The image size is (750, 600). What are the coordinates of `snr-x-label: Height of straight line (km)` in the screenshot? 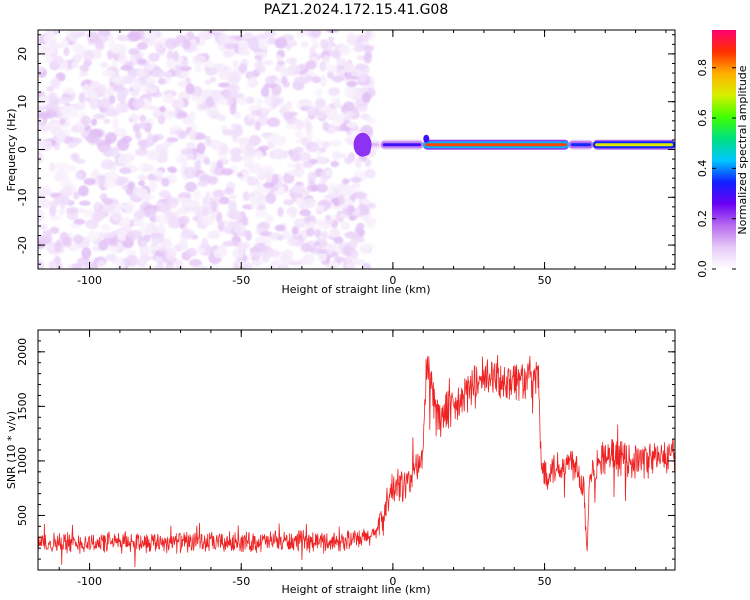 It's located at (355, 589).